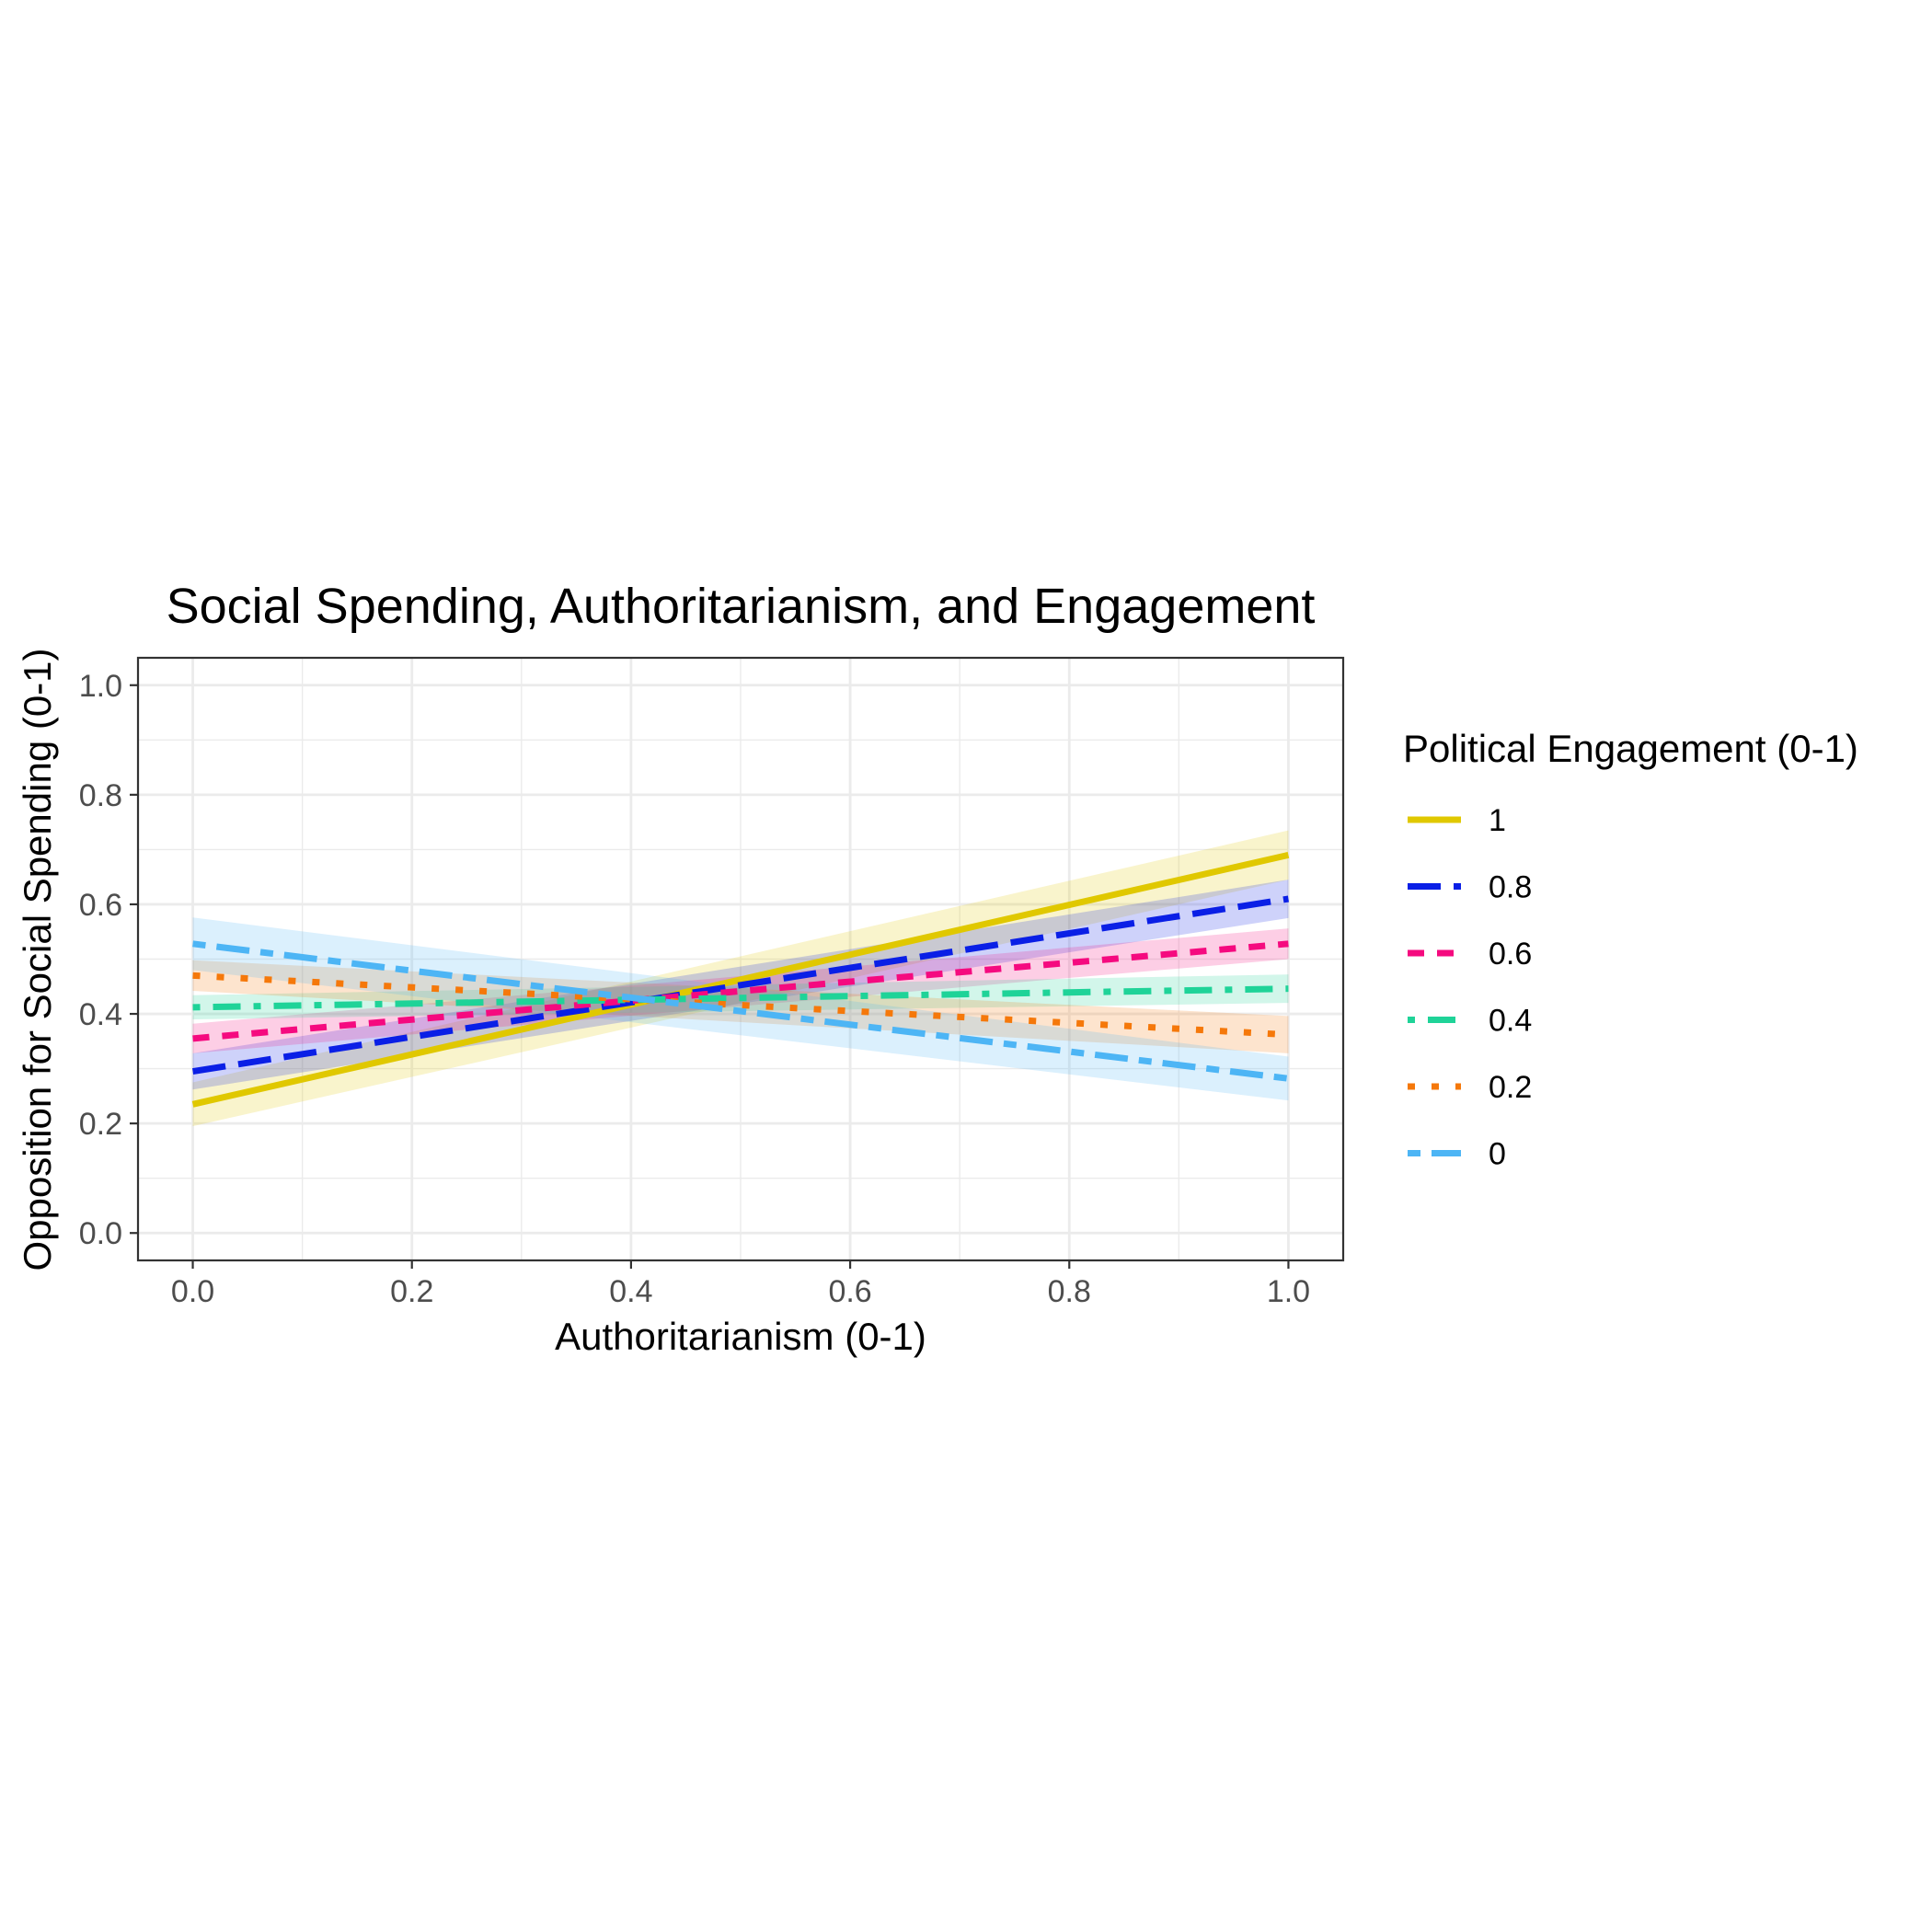  Describe the element at coordinates (100, 795) in the screenshot. I see `y-tick-label: 0.8` at that location.